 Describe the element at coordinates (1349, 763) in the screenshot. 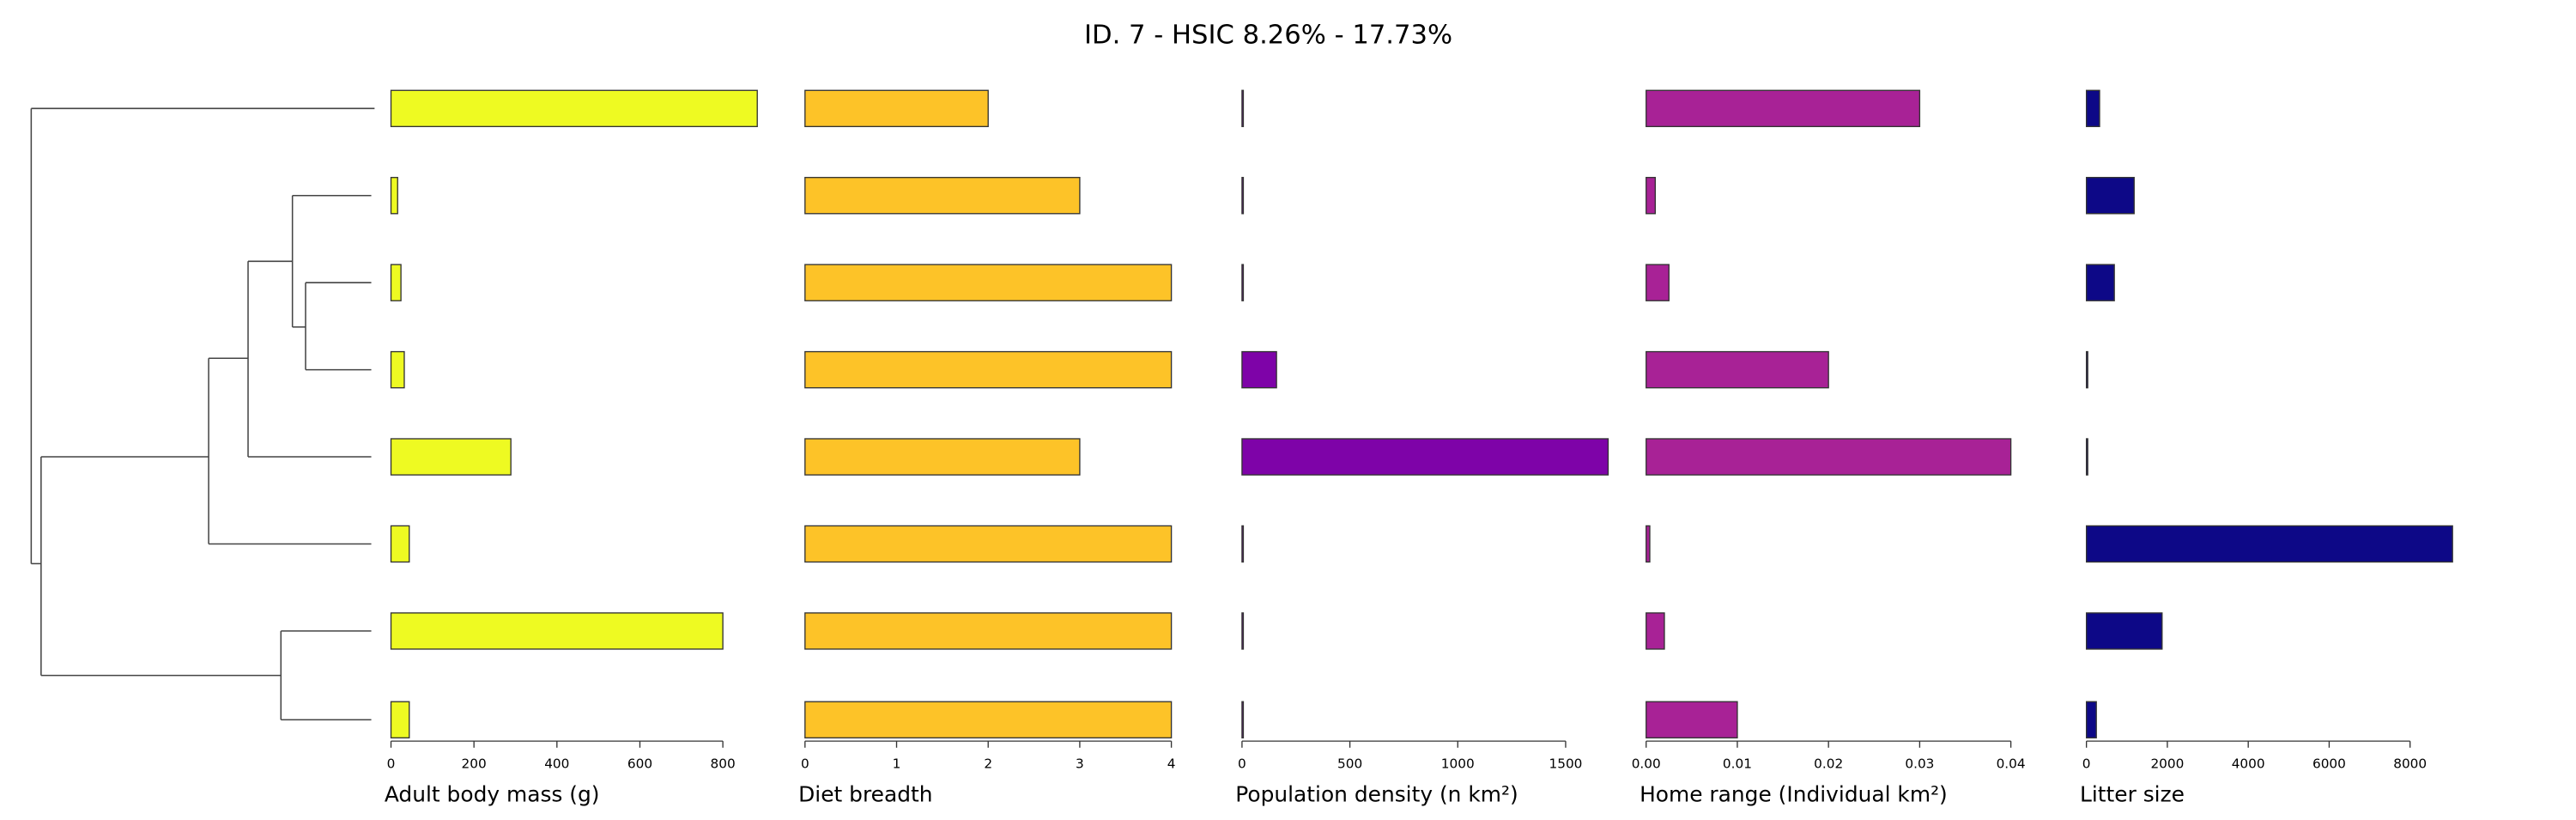

I see `x-tick-label: 500` at that location.